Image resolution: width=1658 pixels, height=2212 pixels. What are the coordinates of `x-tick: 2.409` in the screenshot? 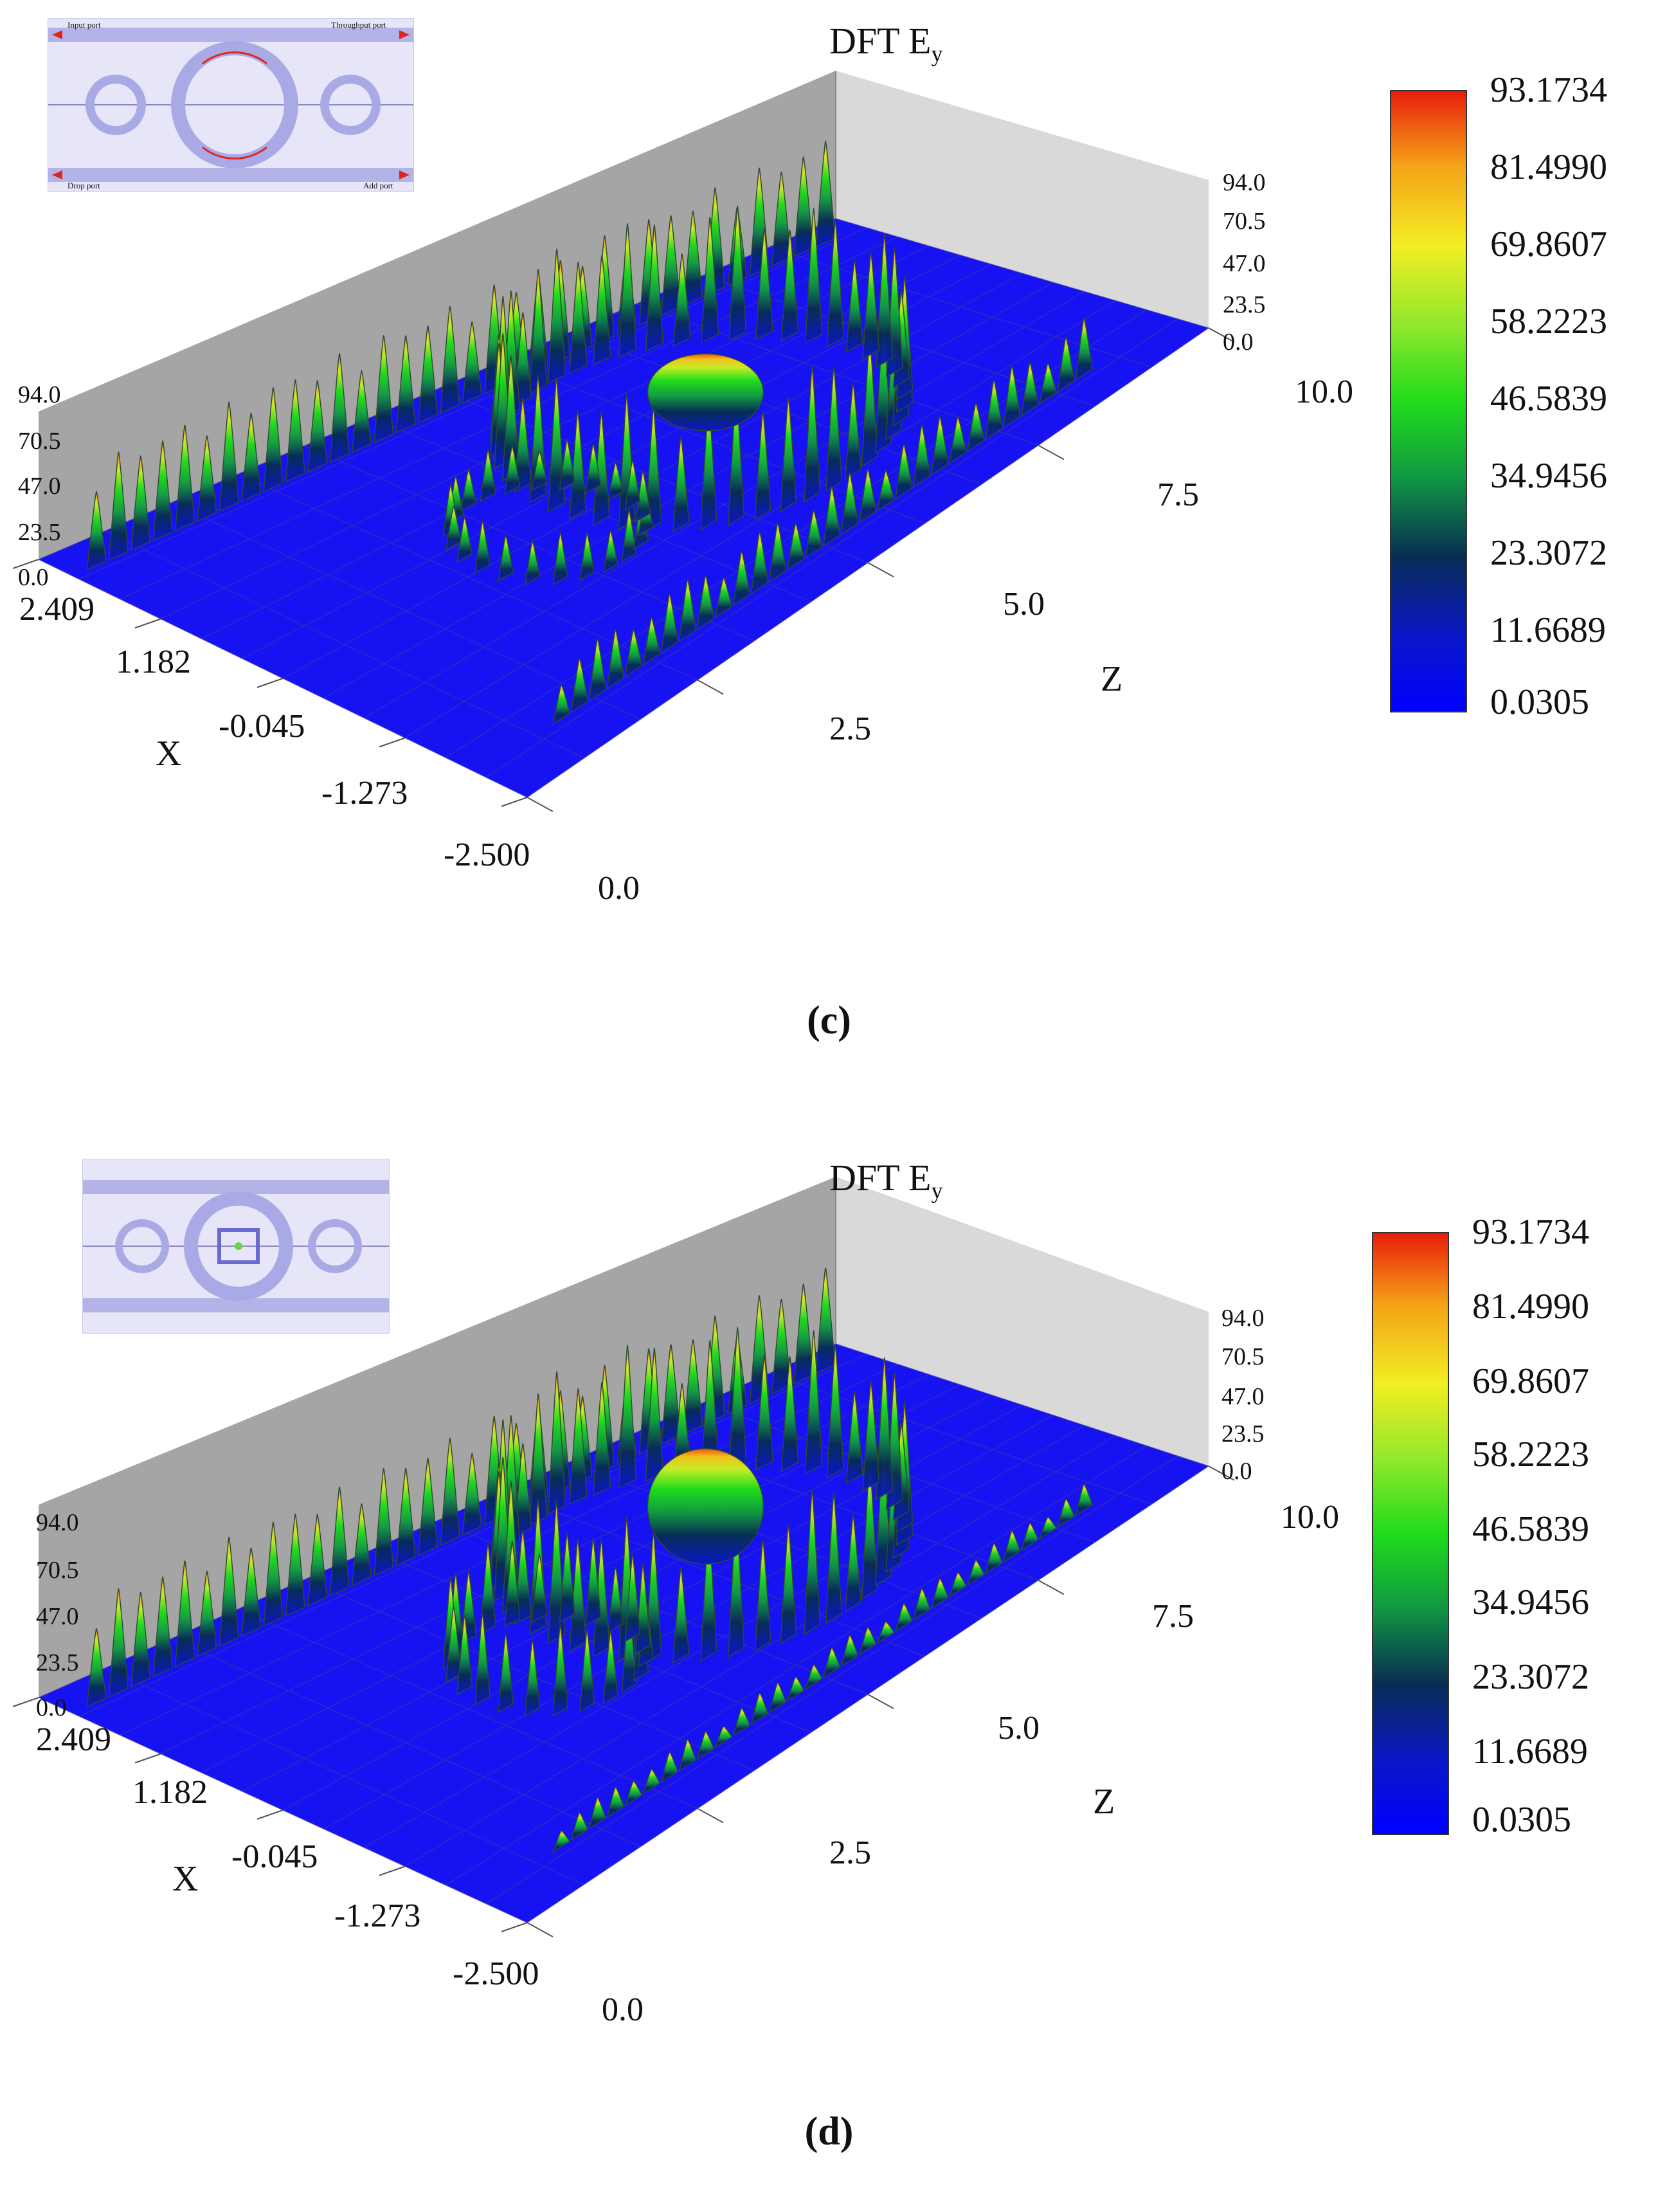 It's located at (57, 609).